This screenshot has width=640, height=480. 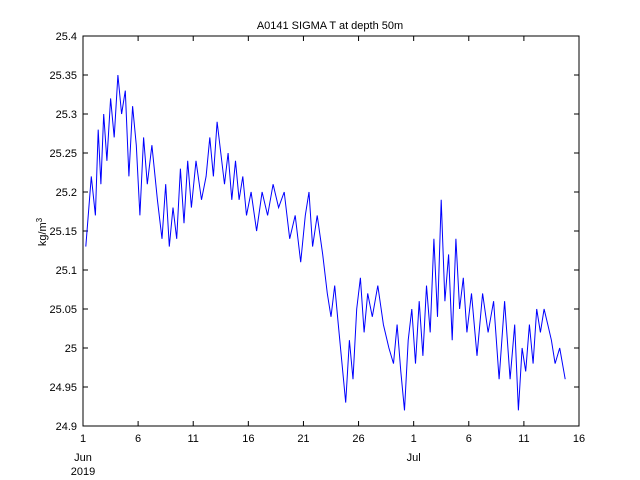 I want to click on month-label: Jun, so click(x=83, y=458).